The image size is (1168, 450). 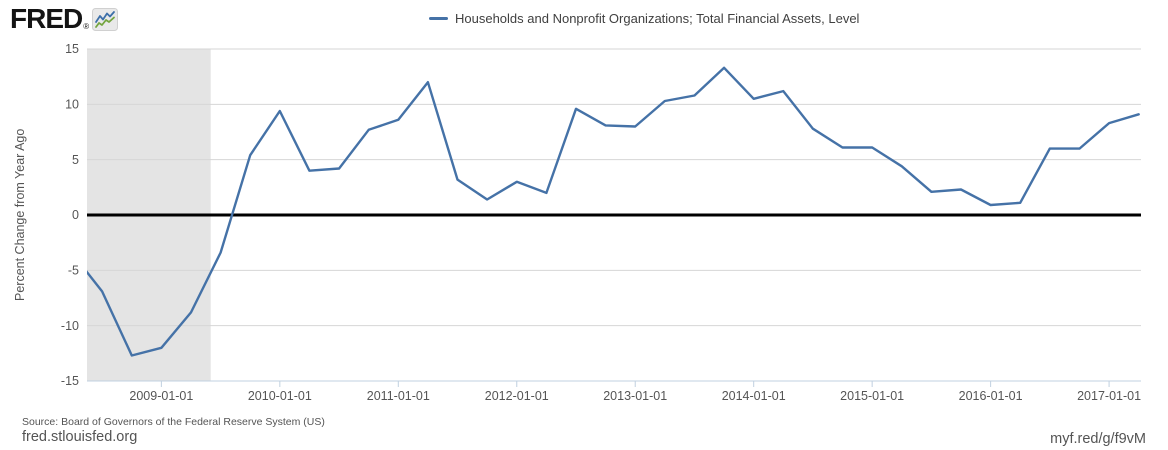 I want to click on svg-text: -10, so click(x=70, y=326).